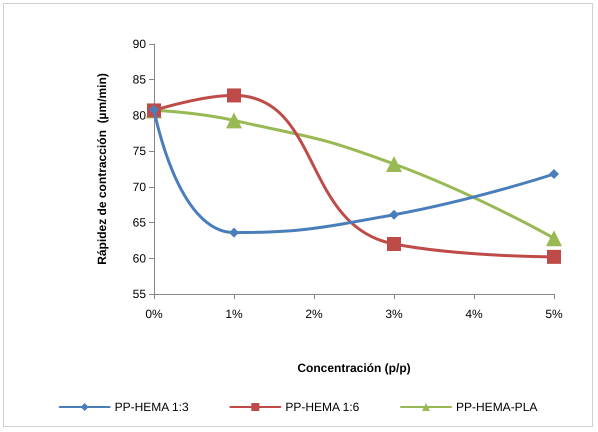  Describe the element at coordinates (102, 169) in the screenshot. I see `y-axis-title: Rápidez de contracción (µm/min)` at that location.